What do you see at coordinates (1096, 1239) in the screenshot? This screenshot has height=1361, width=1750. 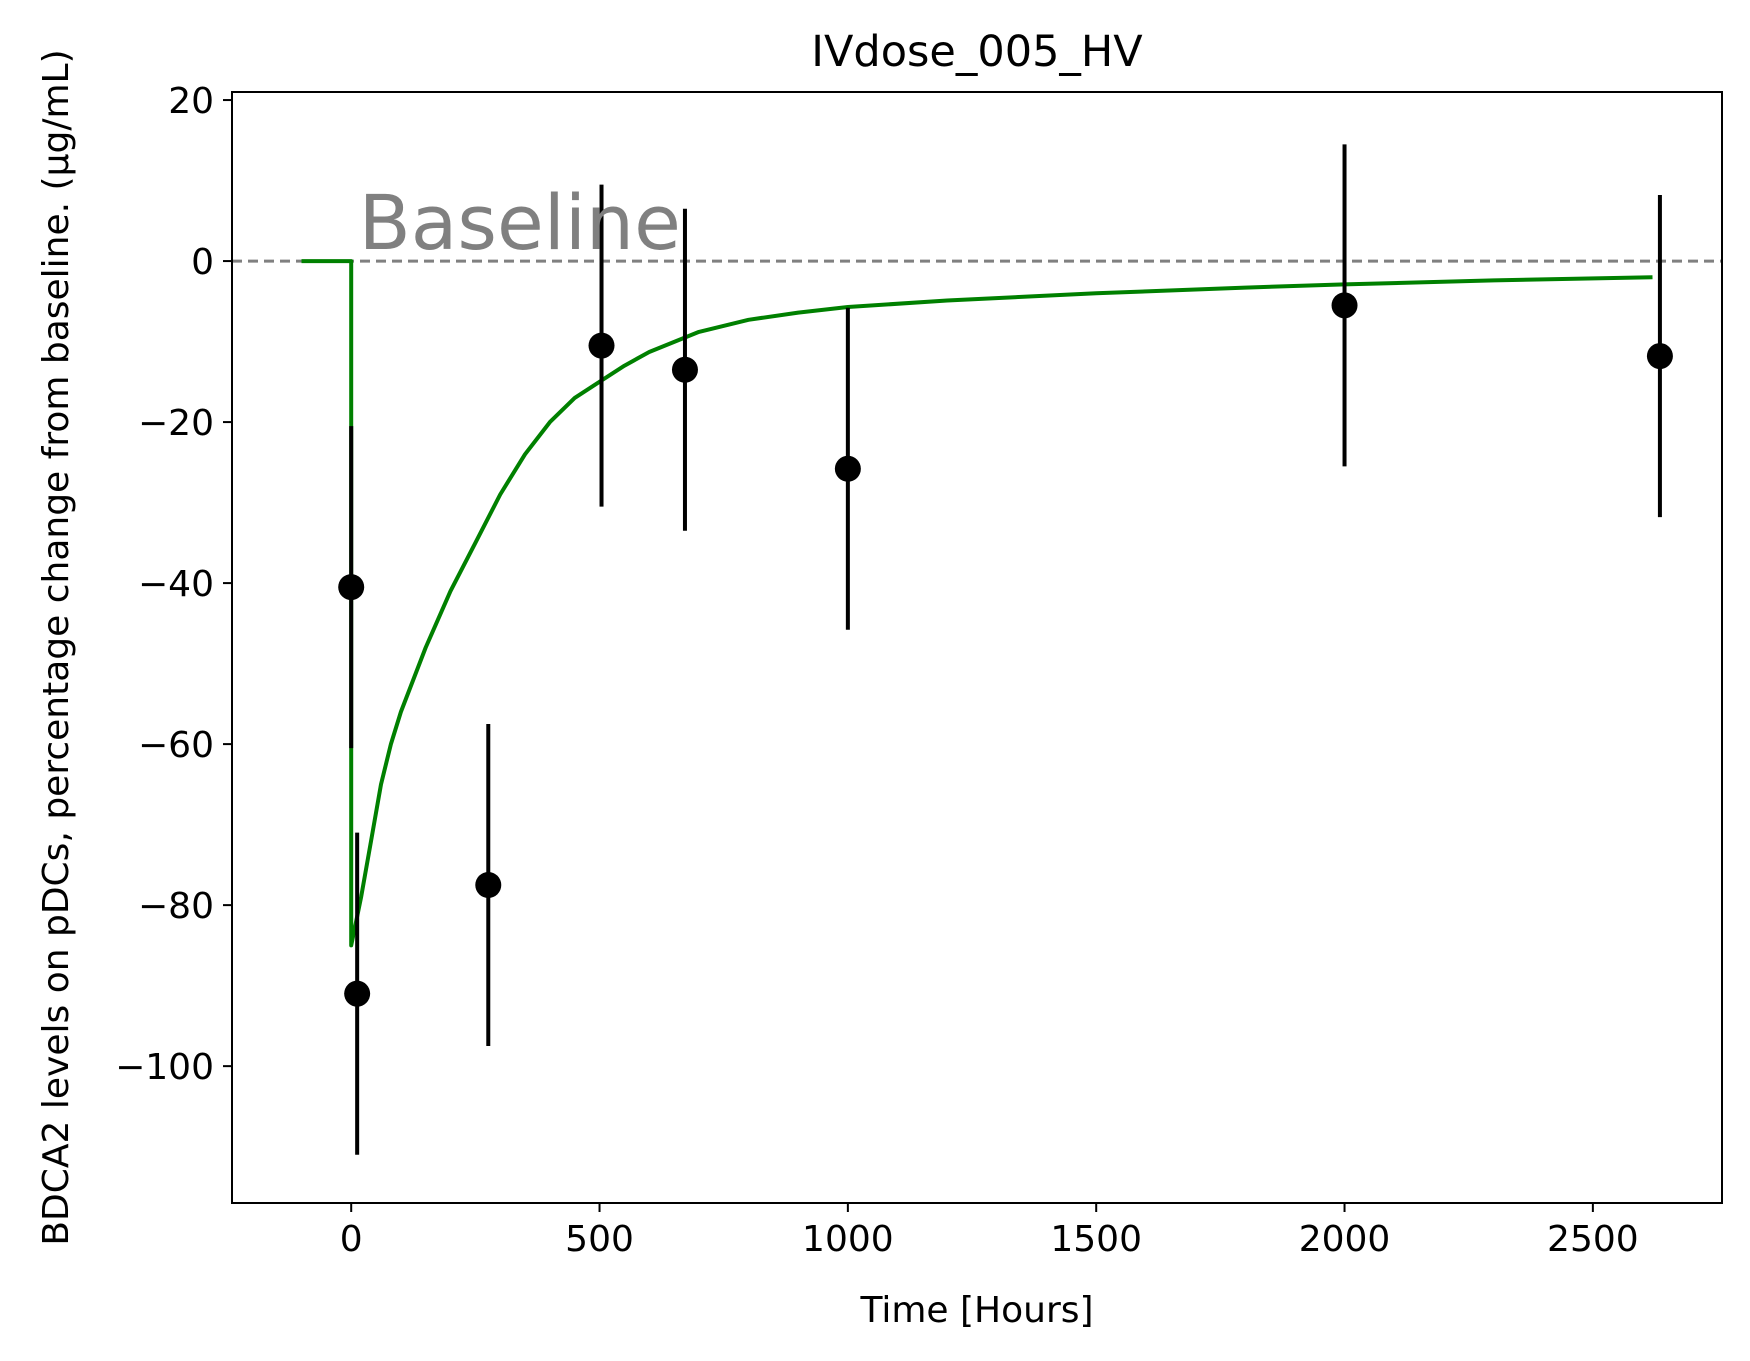 I see `x-tick-label: 1500` at bounding box center [1096, 1239].